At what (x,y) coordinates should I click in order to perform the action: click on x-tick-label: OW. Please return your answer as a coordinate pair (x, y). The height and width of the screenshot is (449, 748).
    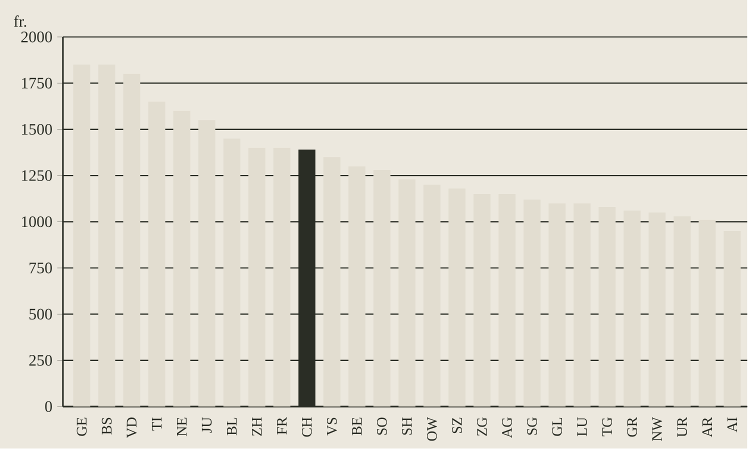
    Looking at the image, I should click on (432, 429).